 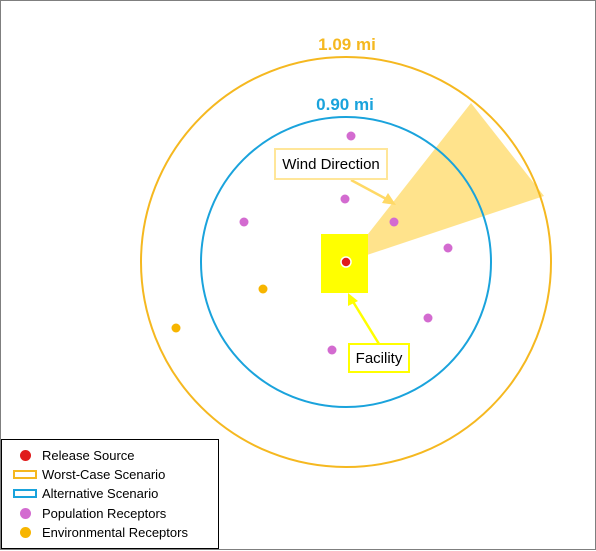 I want to click on legend-label: Release Source, so click(x=88, y=456).